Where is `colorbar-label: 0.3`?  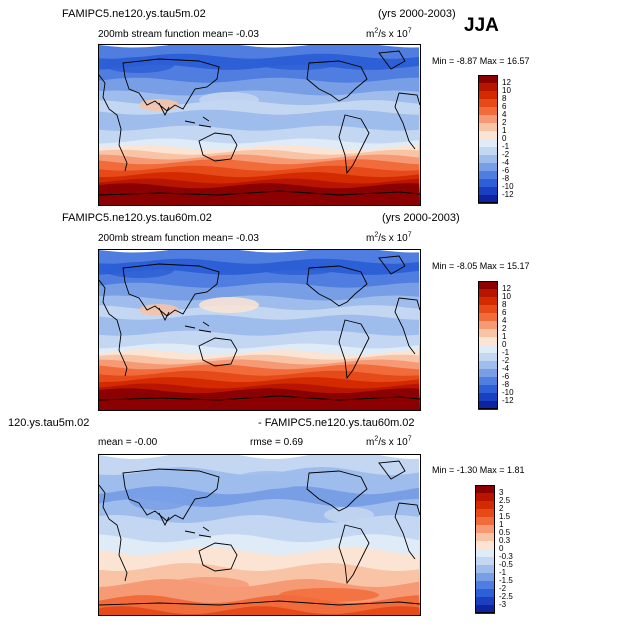 colorbar-label: 0.3 is located at coordinates (505, 540).